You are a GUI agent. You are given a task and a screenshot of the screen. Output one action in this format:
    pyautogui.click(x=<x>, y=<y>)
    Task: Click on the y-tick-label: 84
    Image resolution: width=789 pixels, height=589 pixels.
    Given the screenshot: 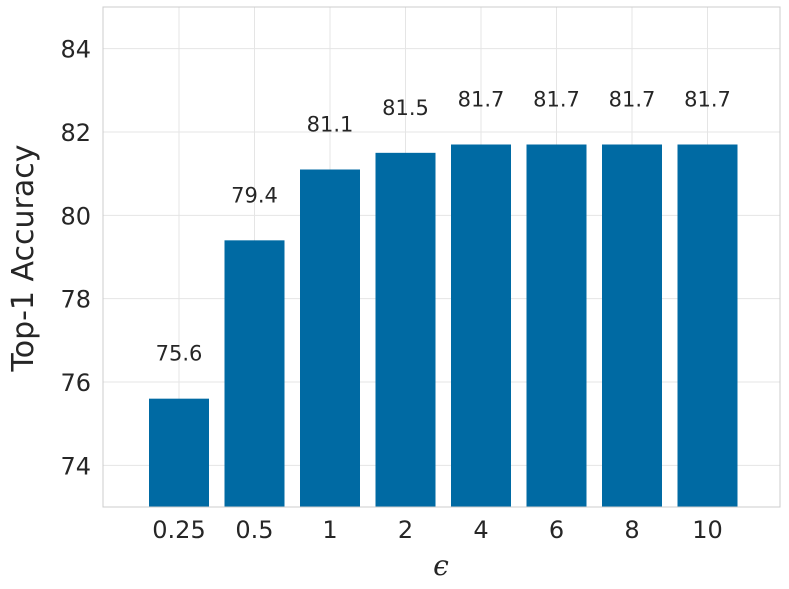 What is the action you would take?
    pyautogui.click(x=75, y=50)
    